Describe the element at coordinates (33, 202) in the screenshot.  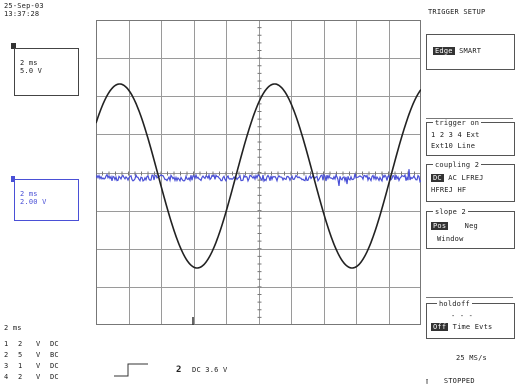
I see `ch2-scale: 2.00 V` at that location.